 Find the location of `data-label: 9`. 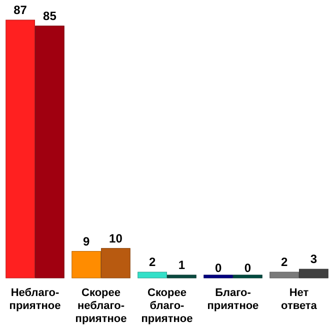

data-label: 9 is located at coordinates (86, 241).